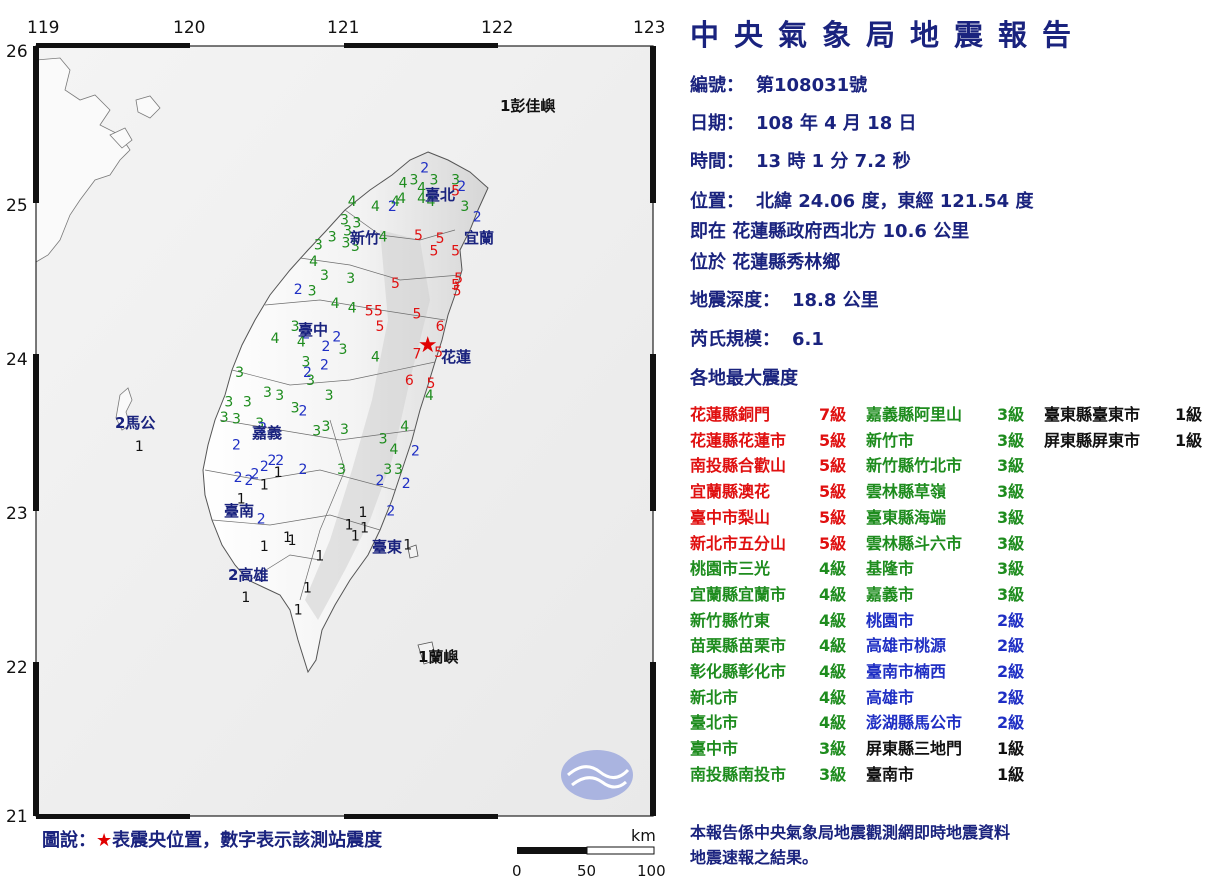  Describe the element at coordinates (456, 357) in the screenshot. I see `place-label: 花蓮` at that location.